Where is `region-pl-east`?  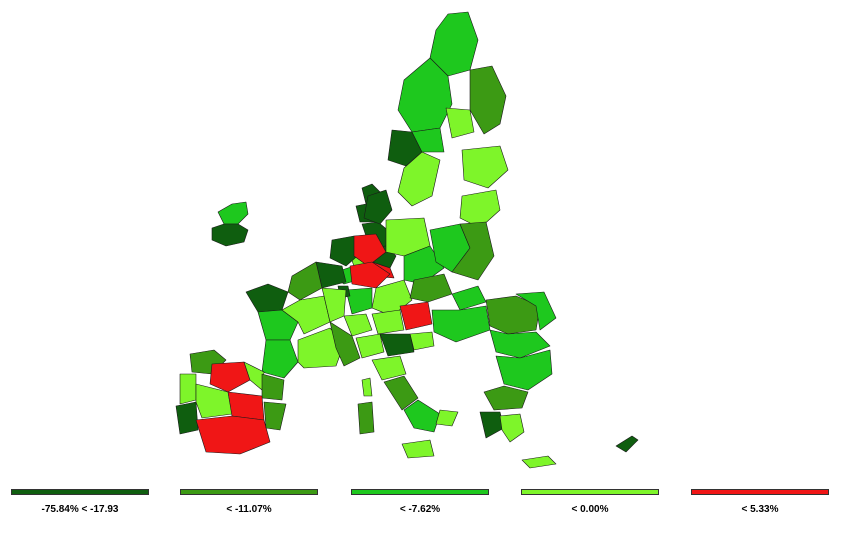 region-pl-east is located at coordinates (473, 251).